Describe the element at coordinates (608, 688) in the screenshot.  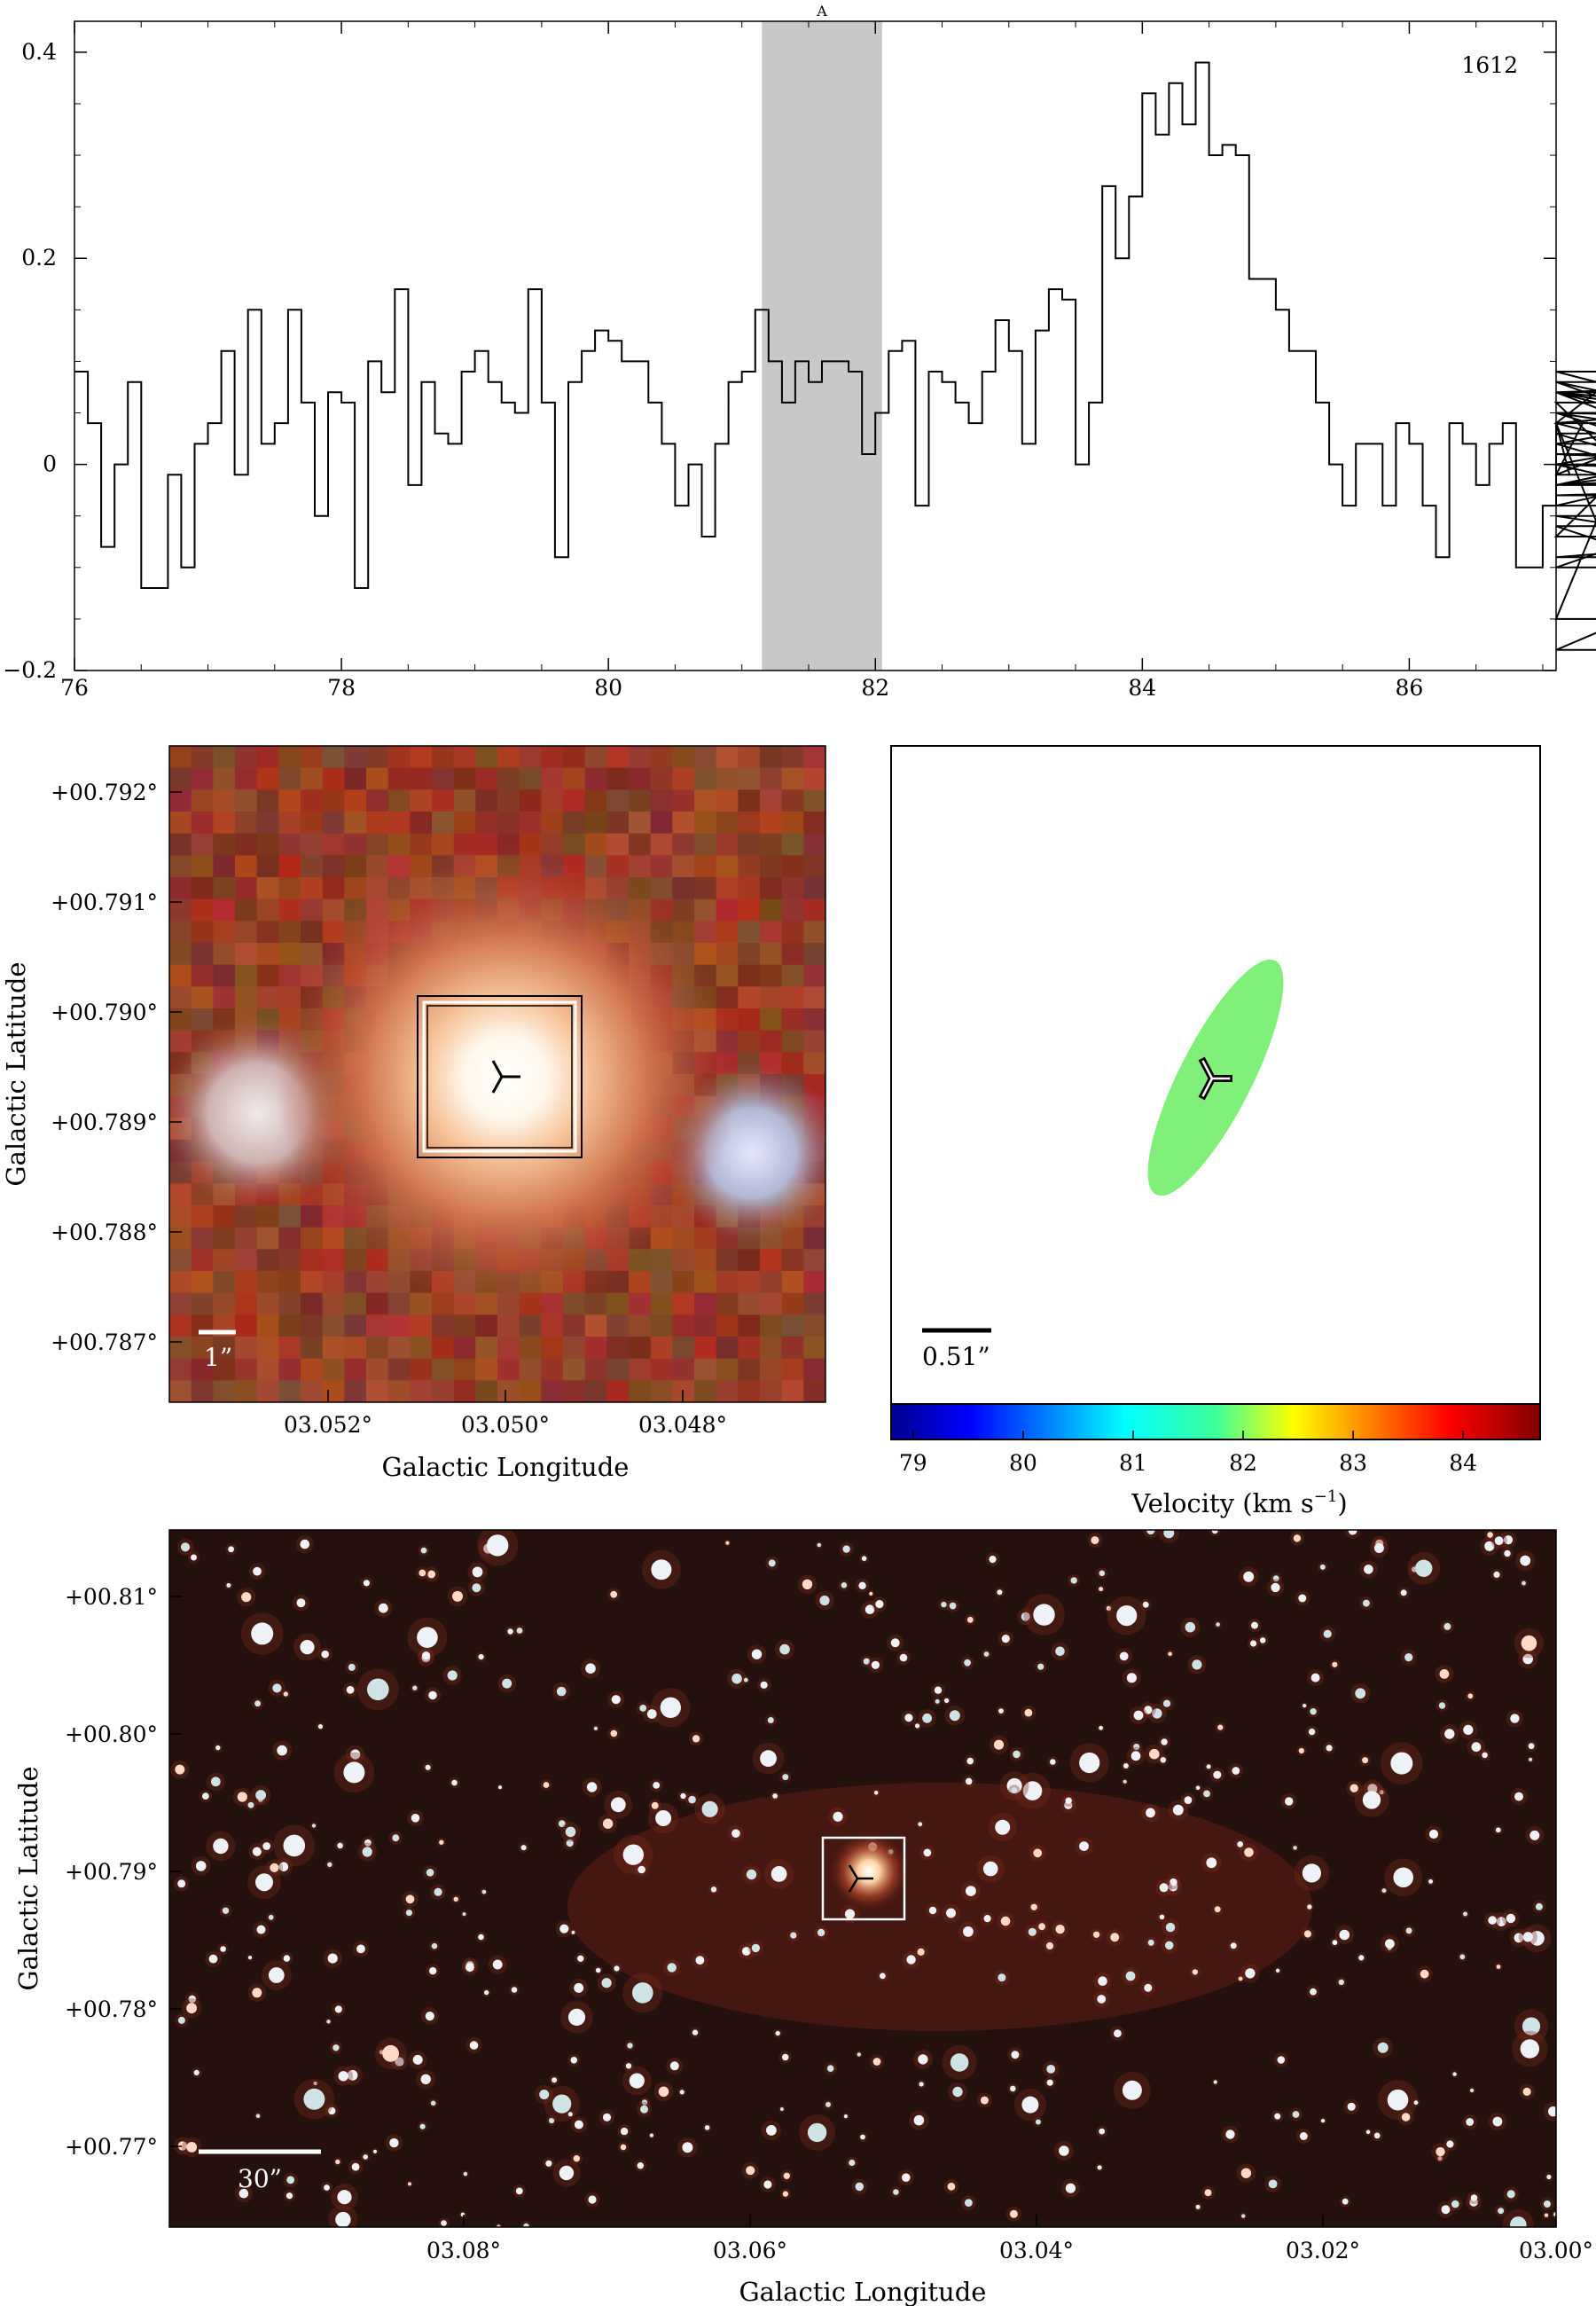
I see `x-tick-label: 80` at that location.